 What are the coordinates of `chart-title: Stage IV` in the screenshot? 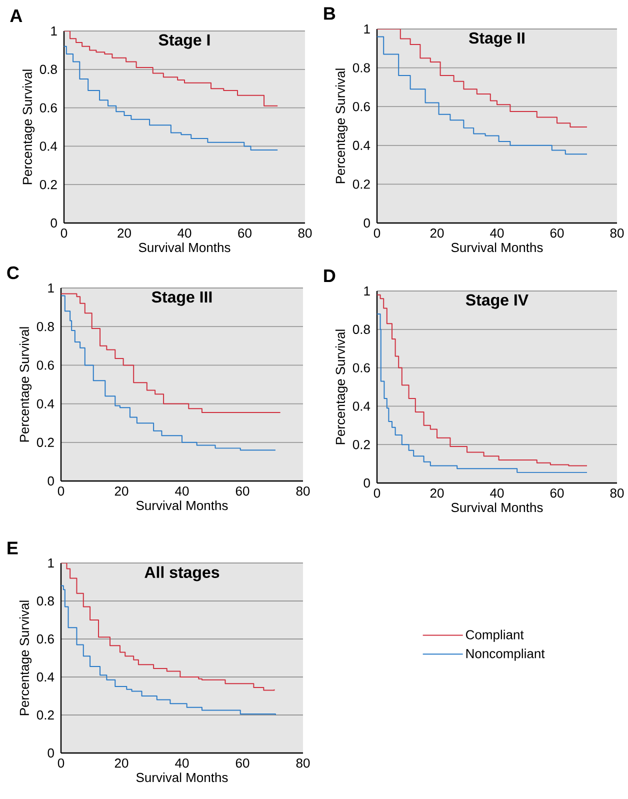 It's located at (497, 301).